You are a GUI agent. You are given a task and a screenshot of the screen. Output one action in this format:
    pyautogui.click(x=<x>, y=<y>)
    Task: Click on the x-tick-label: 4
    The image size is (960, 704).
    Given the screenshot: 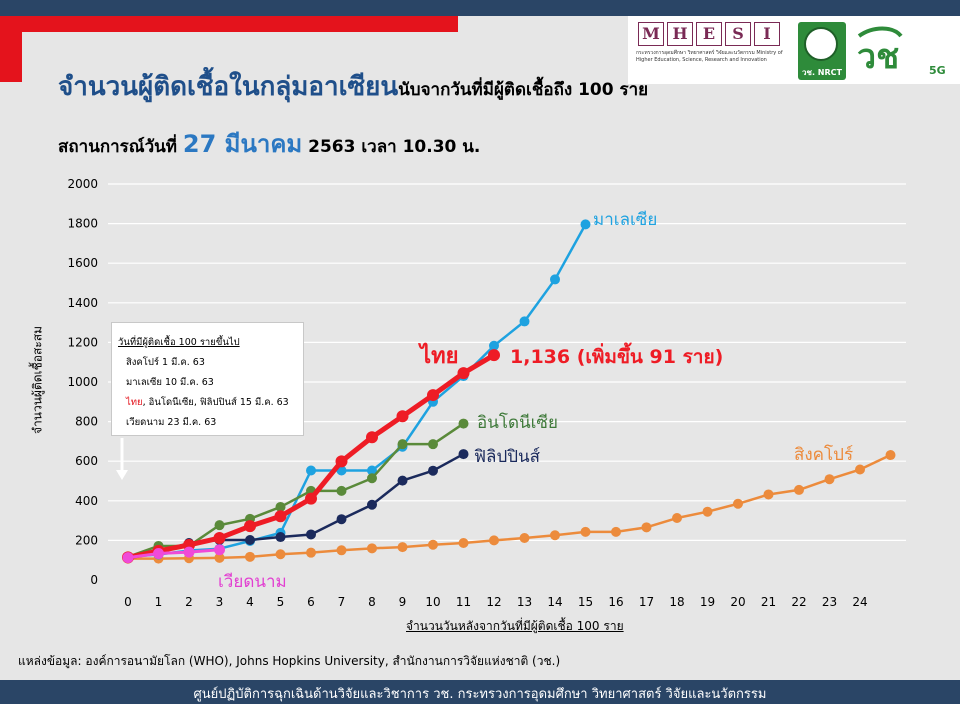 What is the action you would take?
    pyautogui.click(x=250, y=602)
    